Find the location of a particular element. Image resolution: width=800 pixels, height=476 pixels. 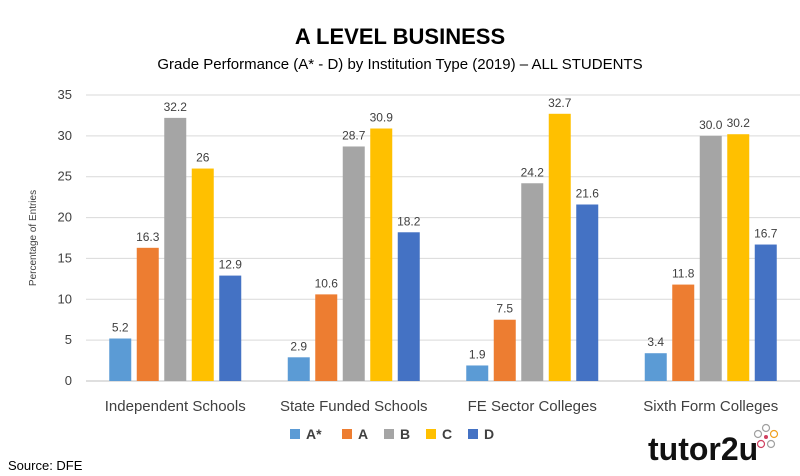

data-label: 30.0 is located at coordinates (711, 125).